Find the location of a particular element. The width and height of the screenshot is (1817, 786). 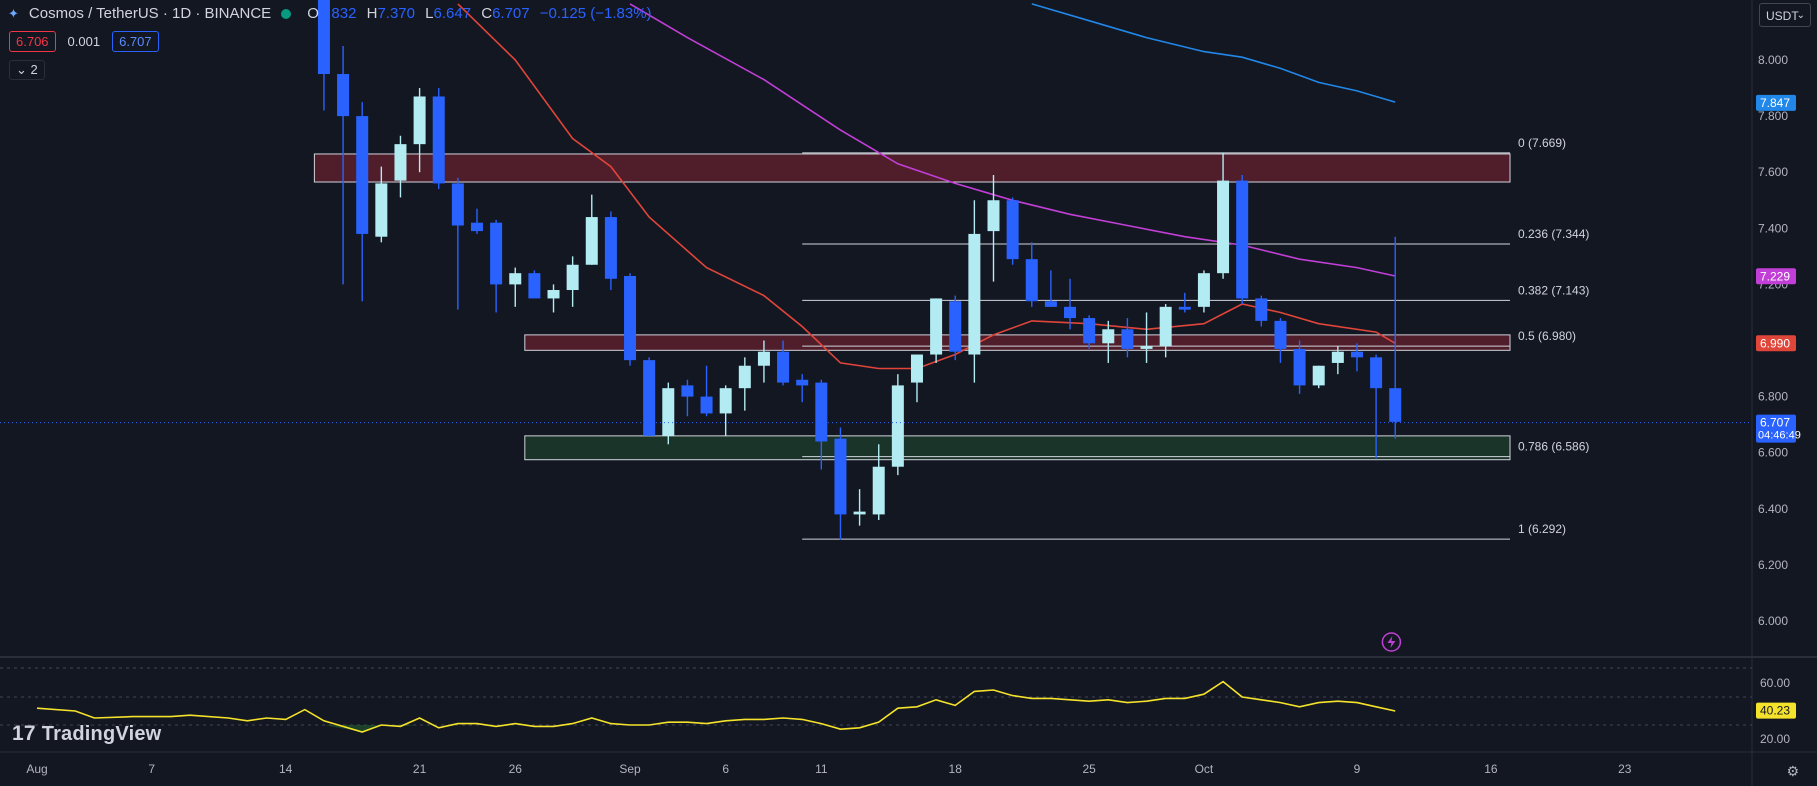

sell-button: 6.706 is located at coordinates (32, 41).